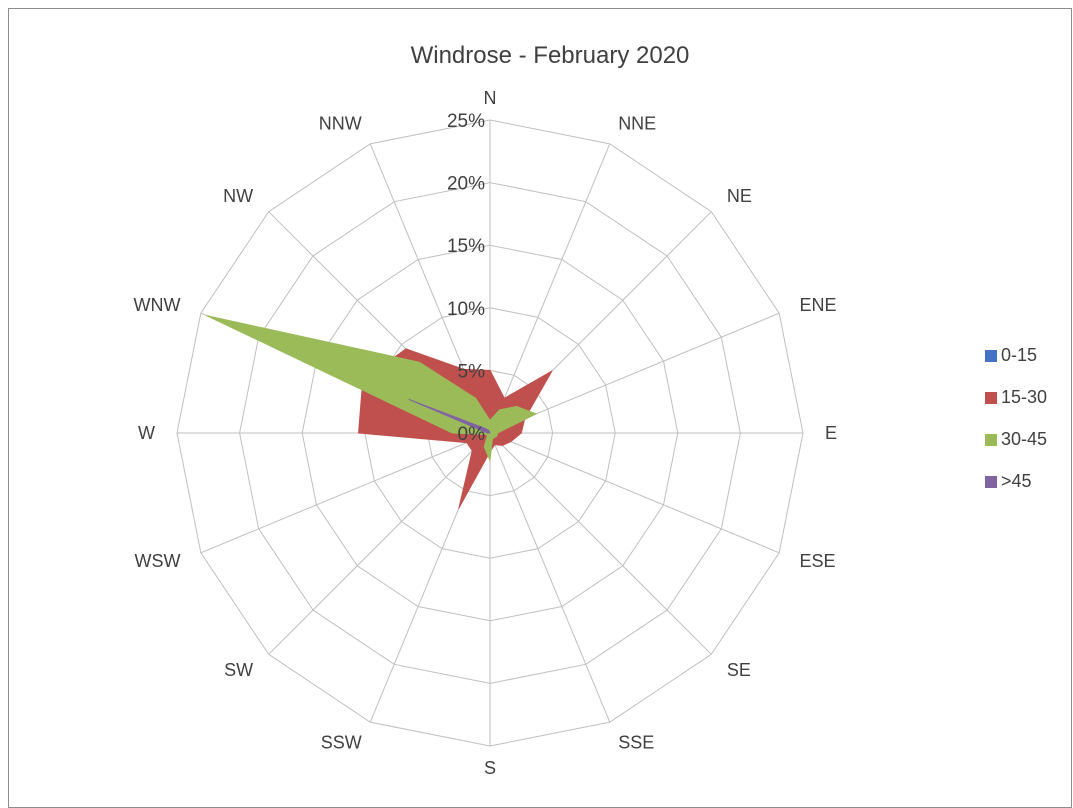 This screenshot has width=1073, height=808. Describe the element at coordinates (490, 98) in the screenshot. I see `direction-label-n: N` at that location.